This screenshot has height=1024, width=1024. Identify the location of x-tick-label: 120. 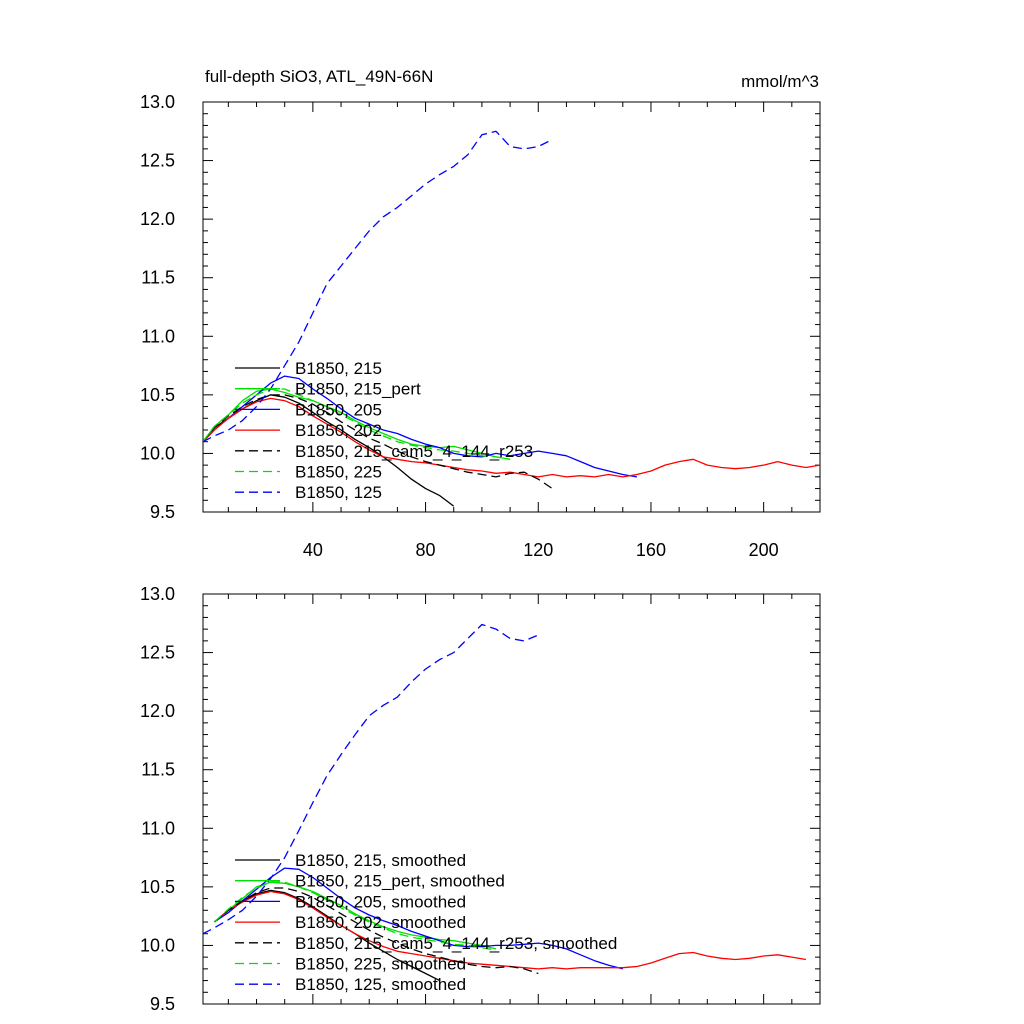
(538, 550).